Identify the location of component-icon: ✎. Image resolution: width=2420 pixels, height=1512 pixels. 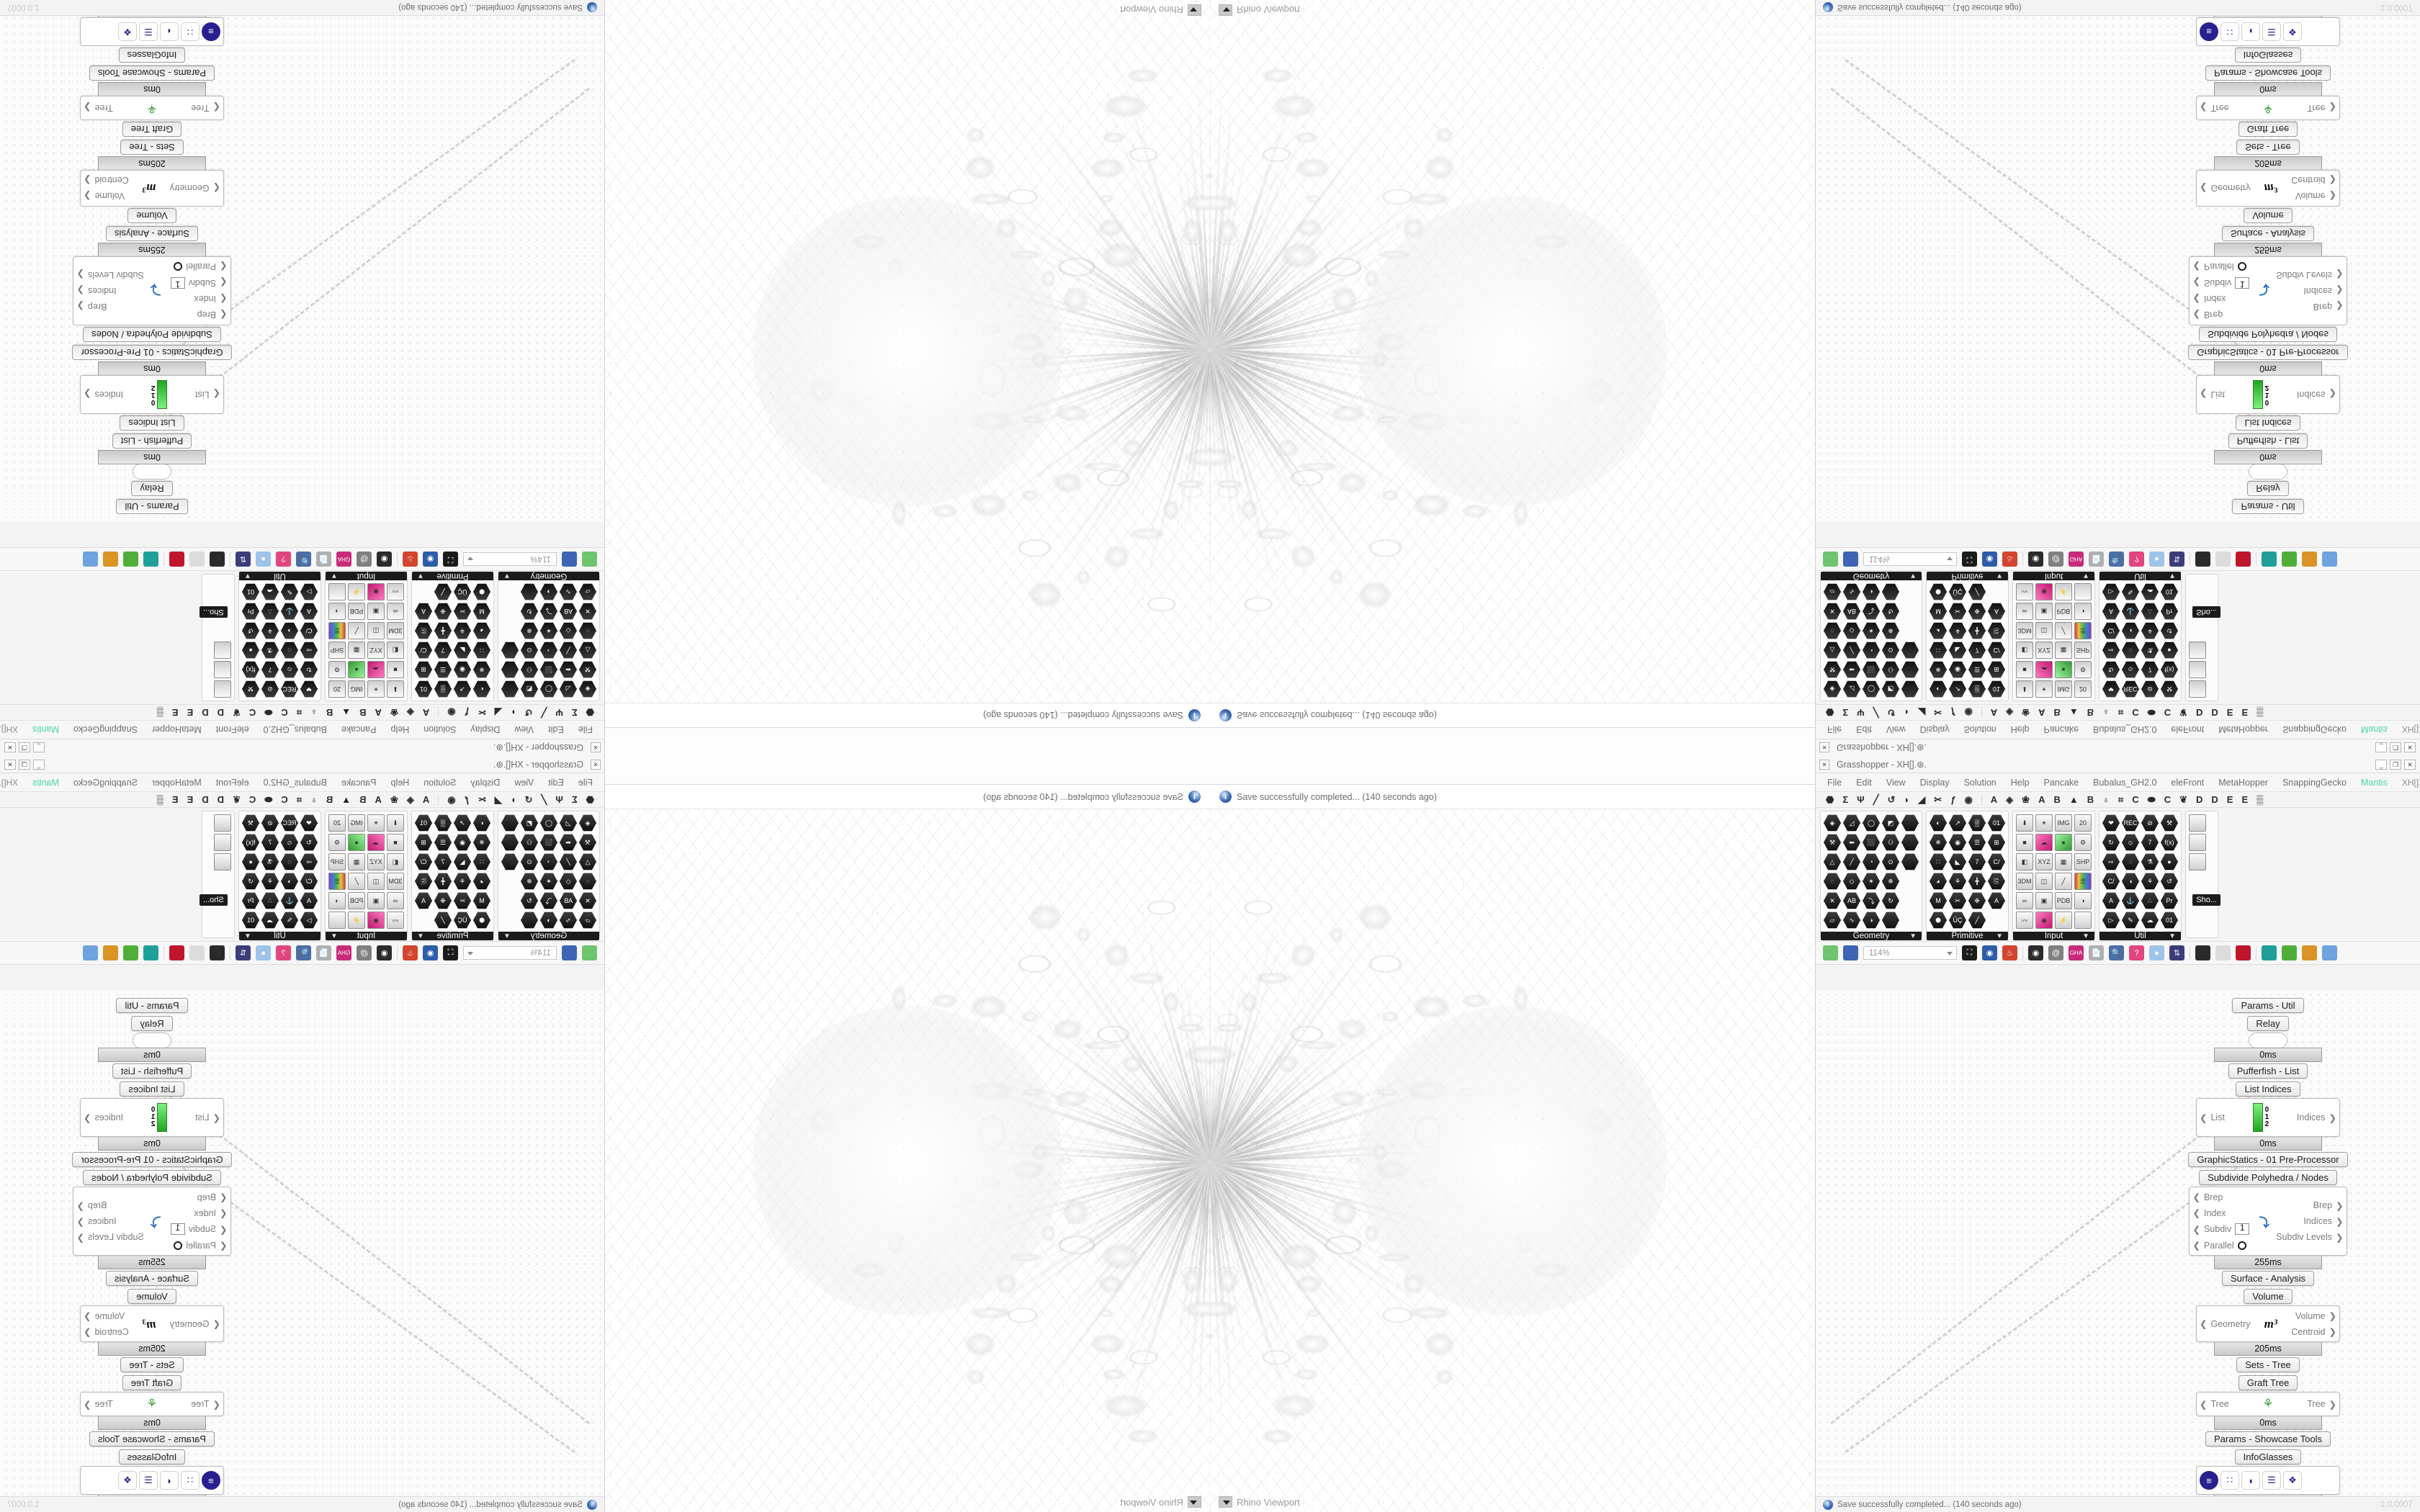
(289, 920).